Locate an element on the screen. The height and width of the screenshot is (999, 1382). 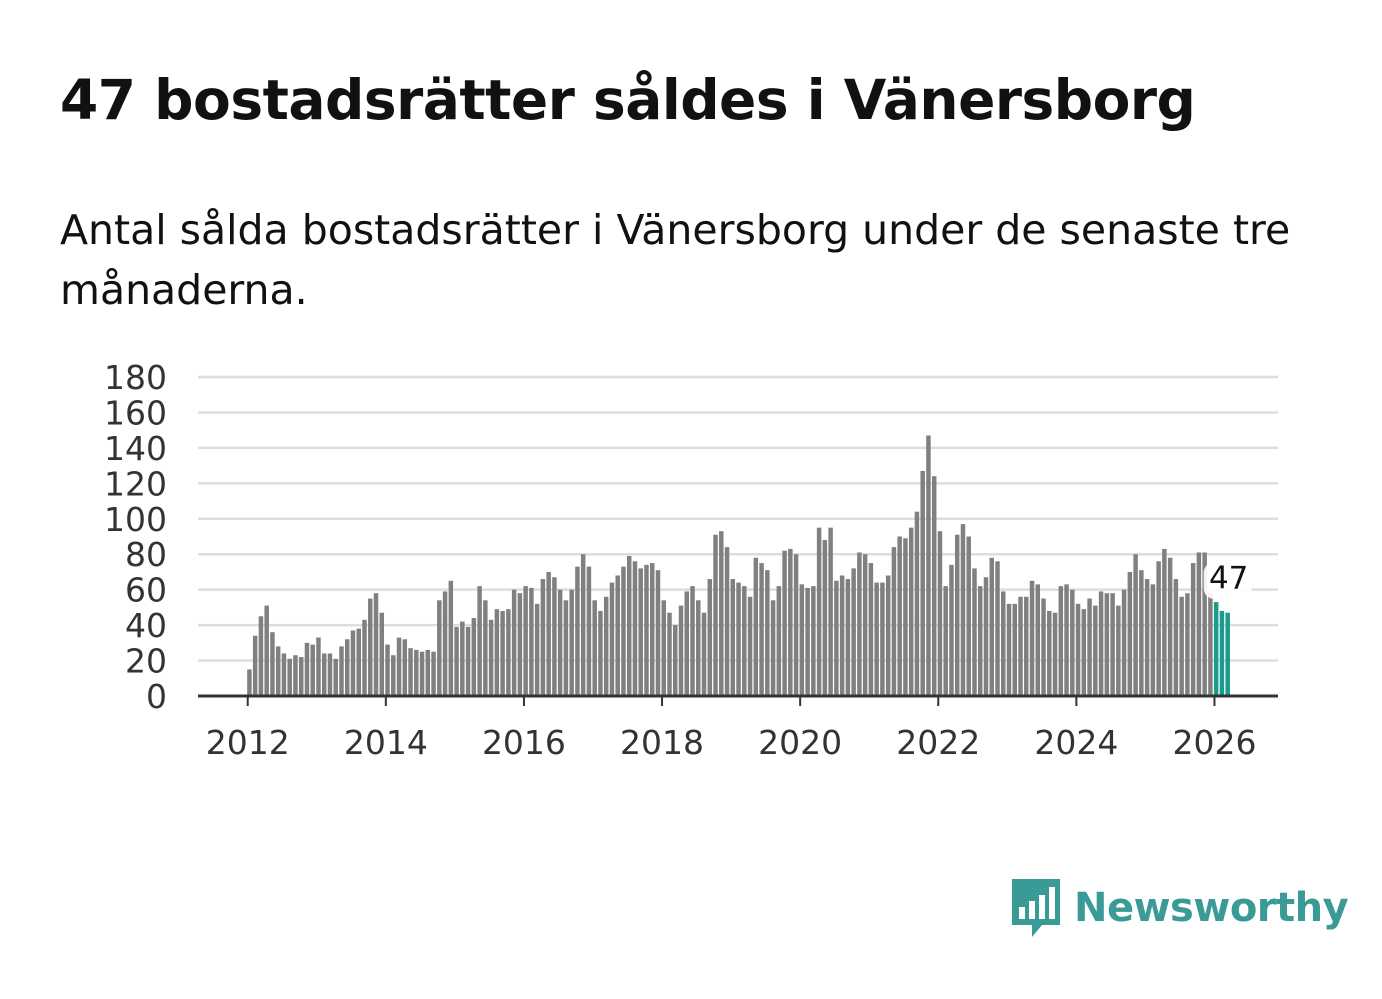
brand-name: Newsworthy is located at coordinates (1211, 908).